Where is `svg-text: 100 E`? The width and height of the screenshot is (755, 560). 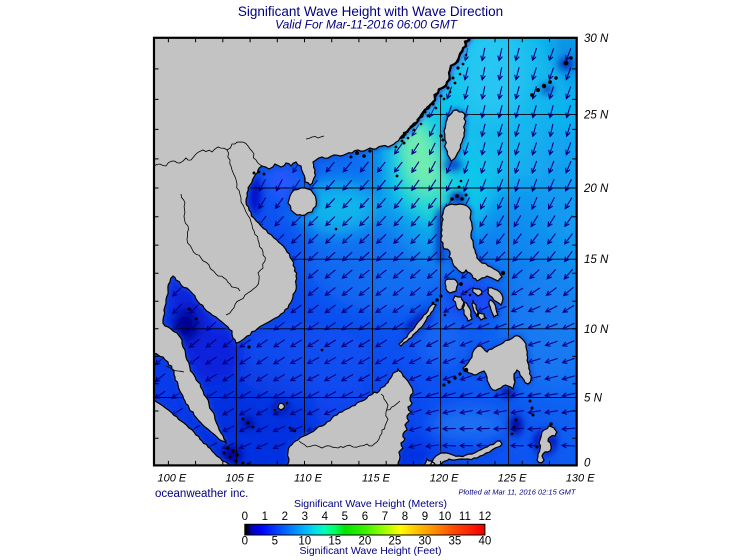 svg-text: 100 E is located at coordinates (172, 479).